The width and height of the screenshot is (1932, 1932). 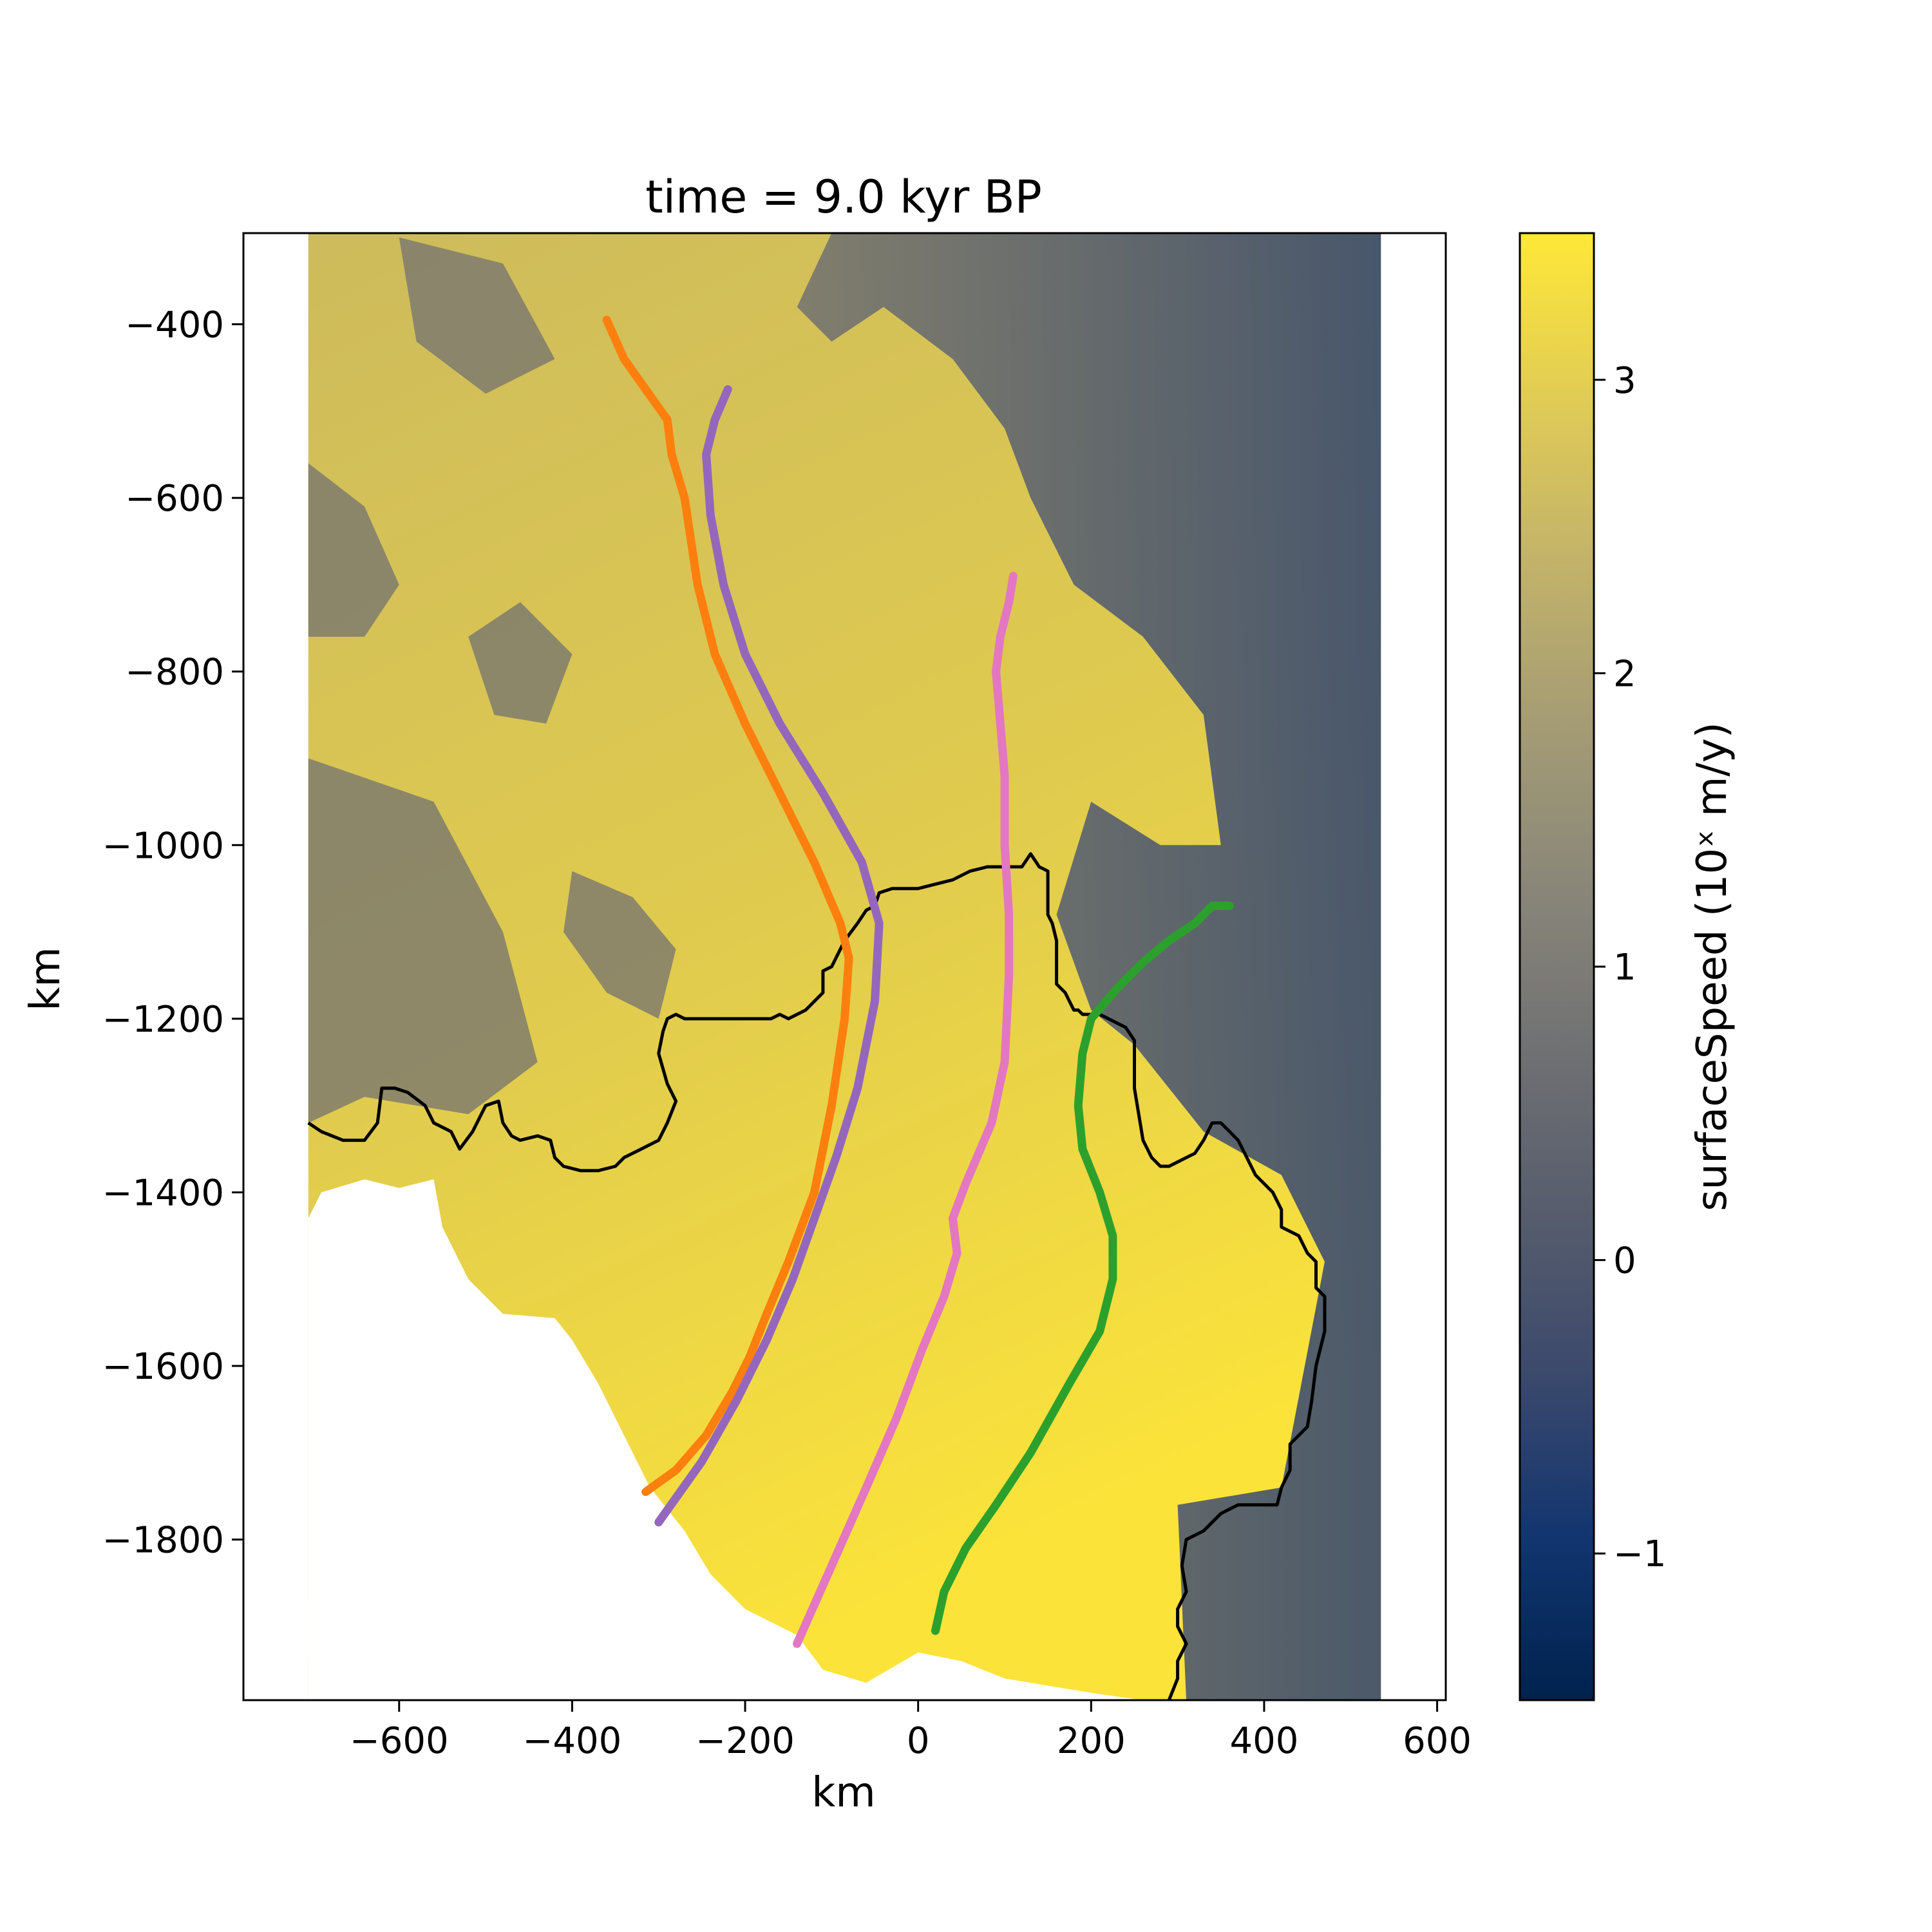 What do you see at coordinates (163, 1541) in the screenshot?
I see `y-tick-label: −1800` at bounding box center [163, 1541].